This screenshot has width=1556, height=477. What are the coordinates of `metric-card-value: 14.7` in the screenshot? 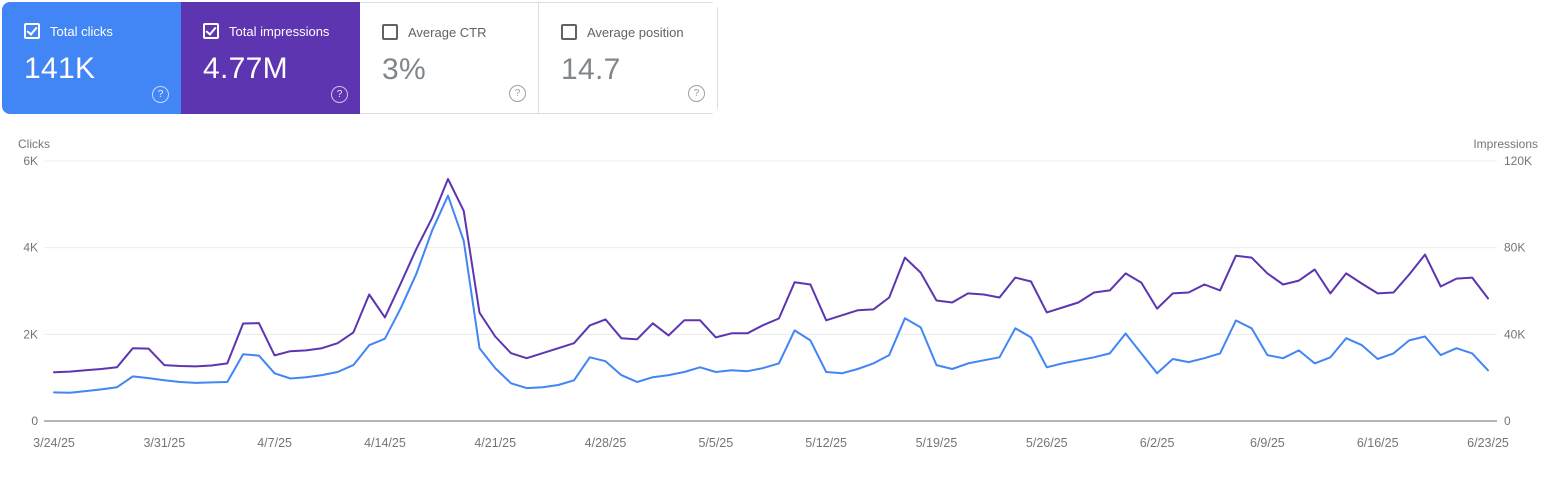 It's located at (591, 69).